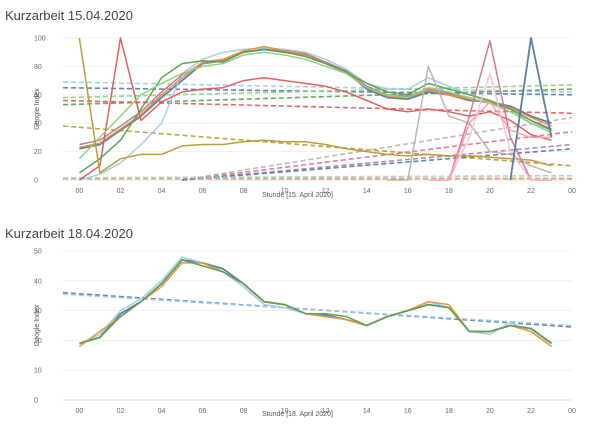 The height and width of the screenshot is (441, 600). Describe the element at coordinates (38, 311) in the screenshot. I see `y-tick-label: 30` at that location.